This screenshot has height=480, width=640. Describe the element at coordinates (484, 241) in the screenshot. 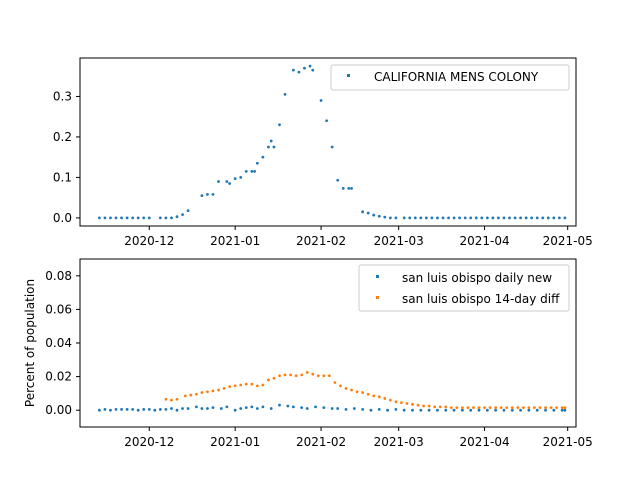

I see `top-x-tick-label: 2021-04` at that location.